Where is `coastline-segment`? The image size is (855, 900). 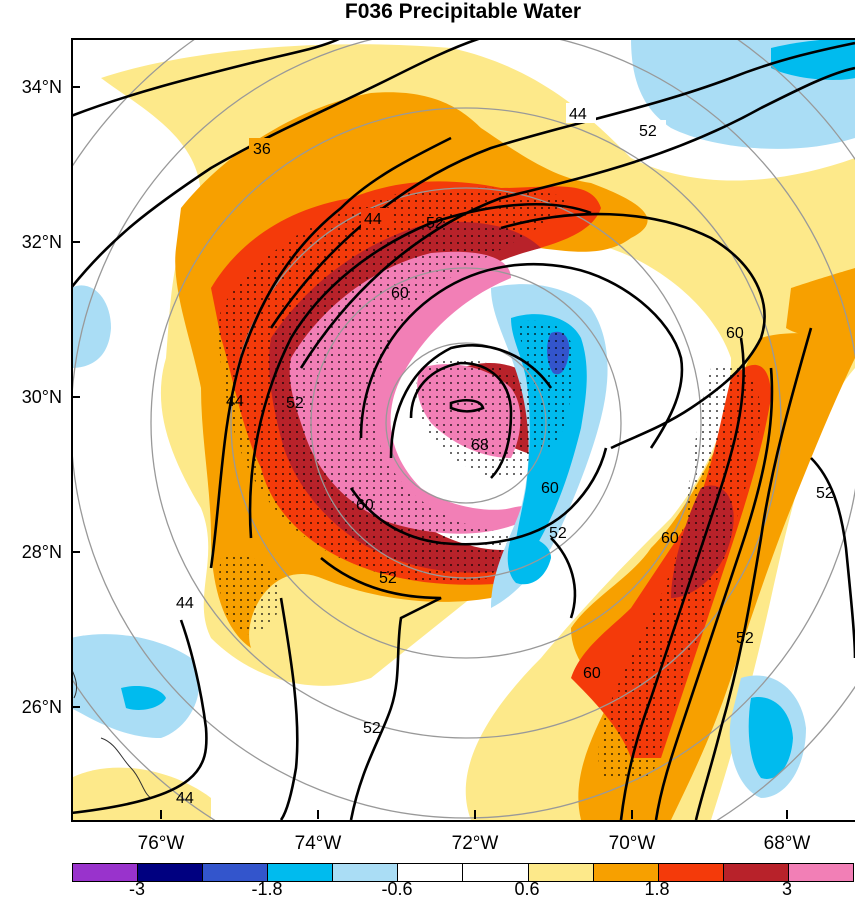
coastline-segment is located at coordinates (126, 768).